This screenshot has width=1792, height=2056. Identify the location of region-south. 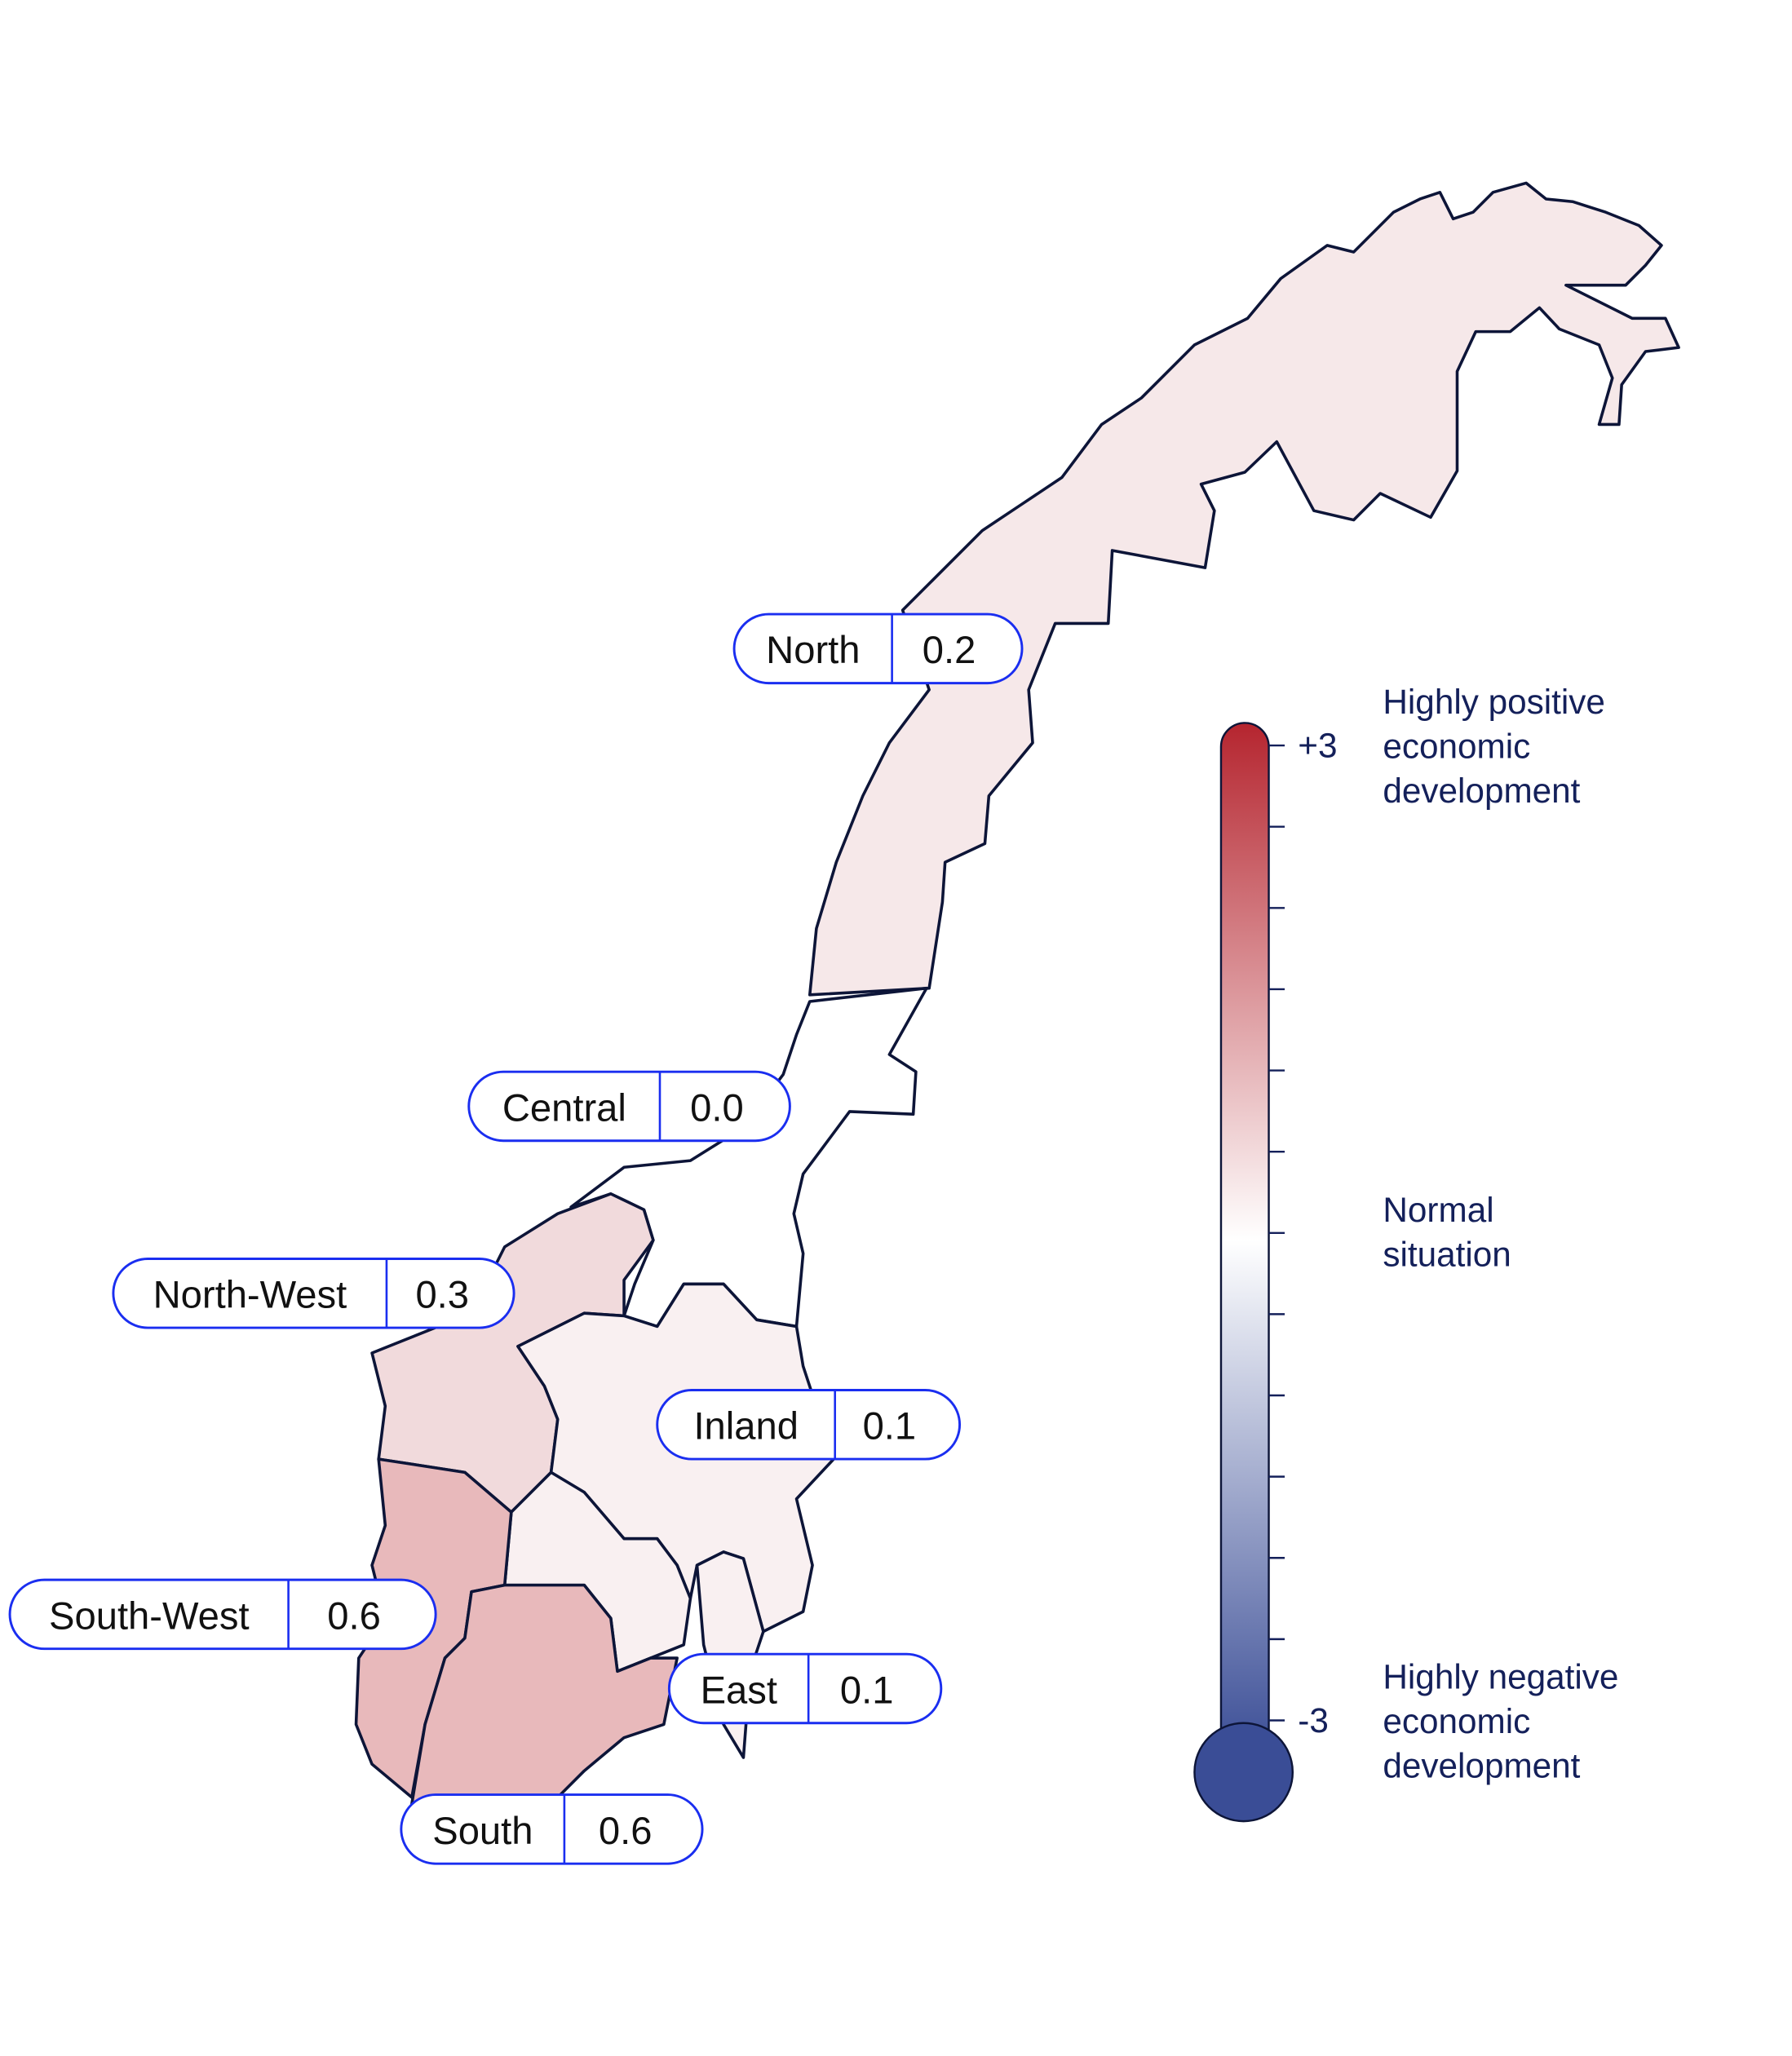
(544, 1694).